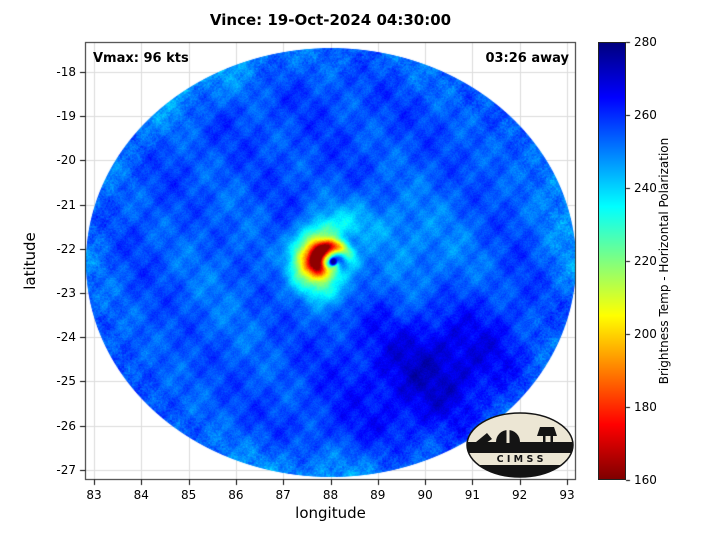 The image size is (720, 540). What do you see at coordinates (66, 116) in the screenshot?
I see `y-tick-label: -19` at bounding box center [66, 116].